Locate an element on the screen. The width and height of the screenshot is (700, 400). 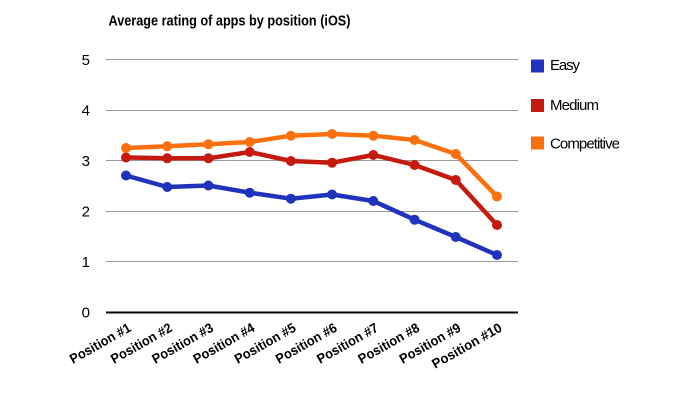
svg-text: 3 is located at coordinates (86, 161).